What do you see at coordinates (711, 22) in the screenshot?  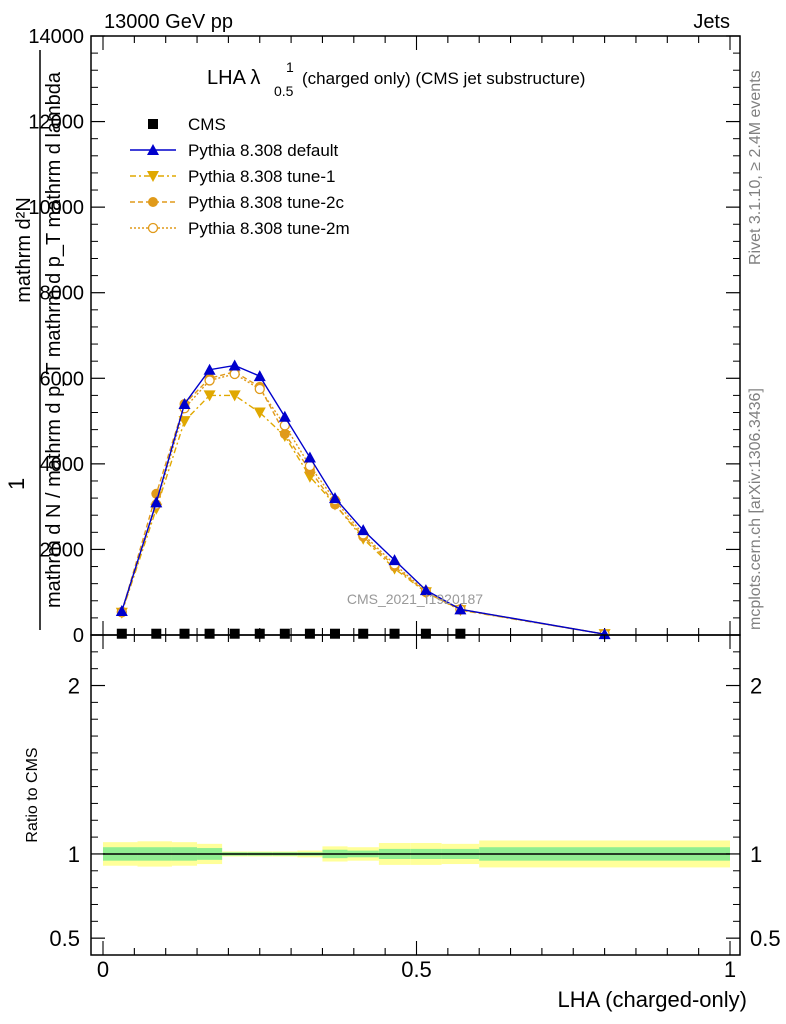 I see `header-right: Jets` at bounding box center [711, 22].